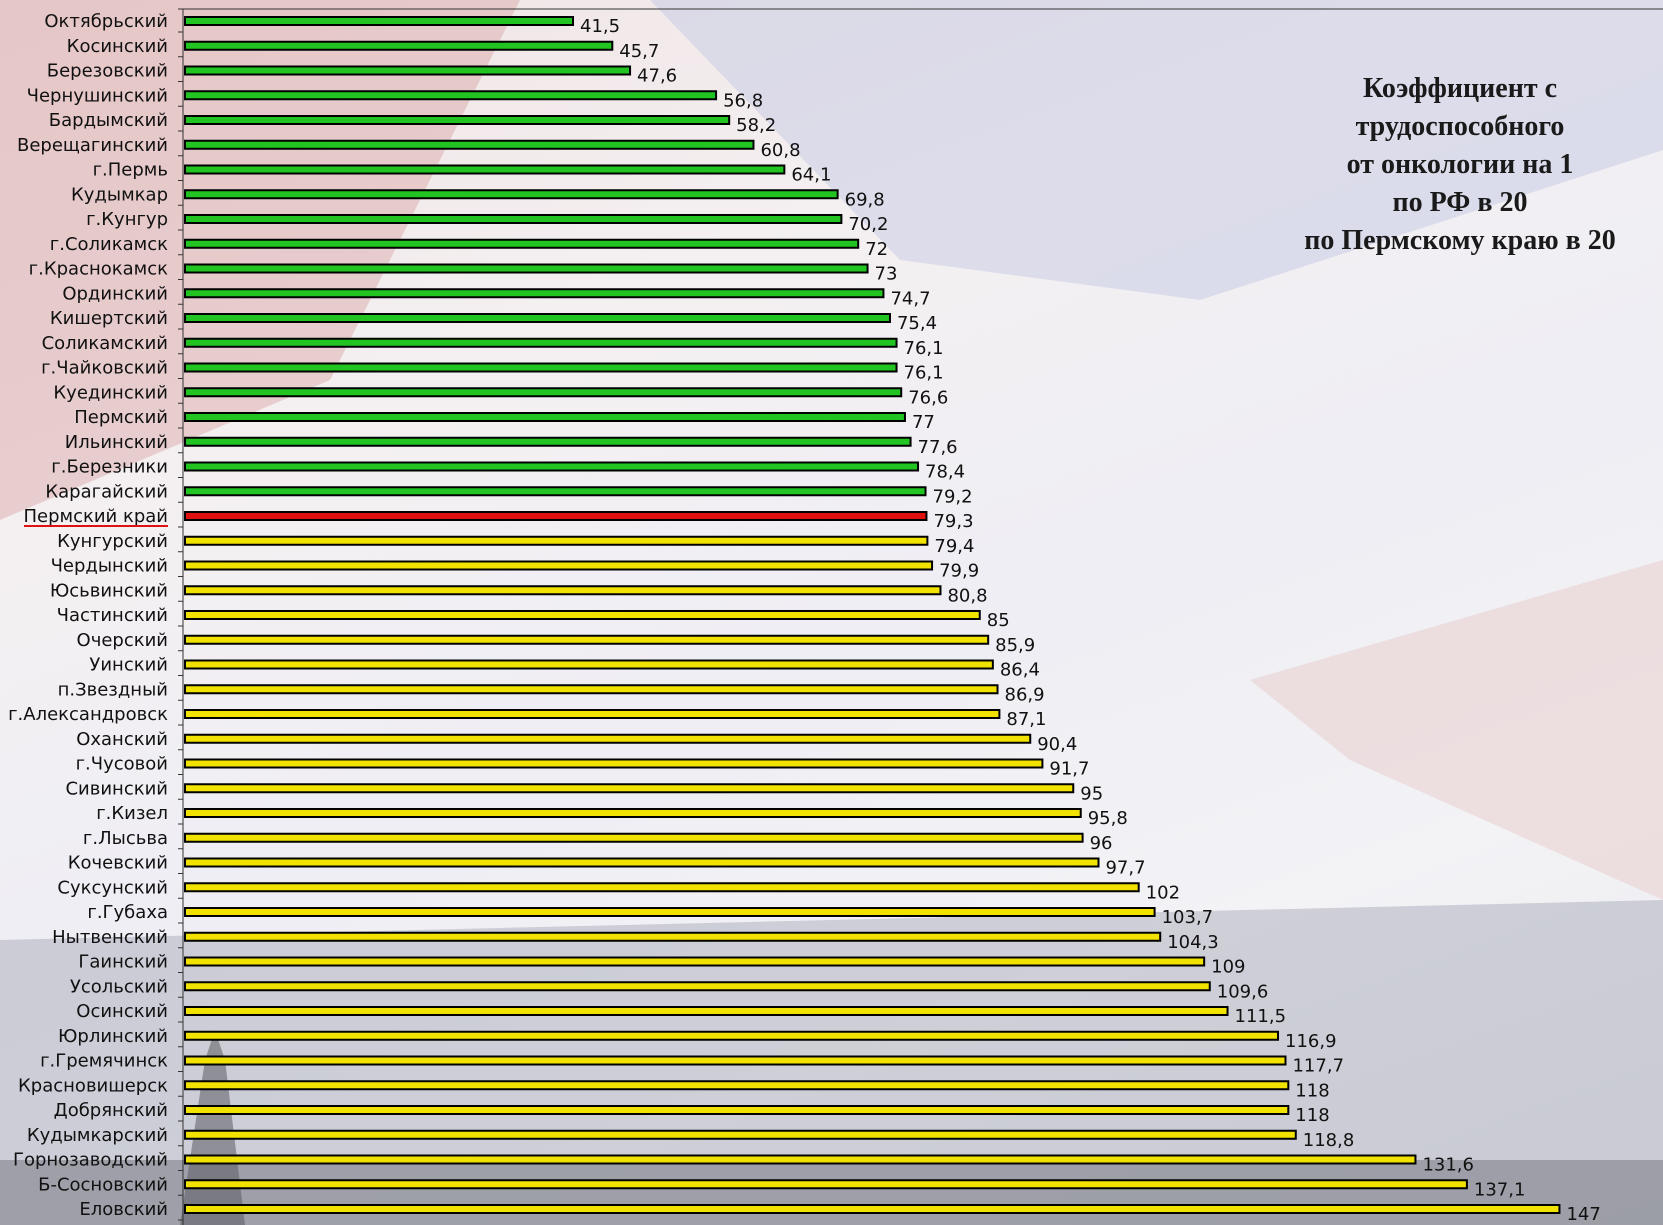  I want to click on category-label: Горнозаводский, so click(90, 1160).